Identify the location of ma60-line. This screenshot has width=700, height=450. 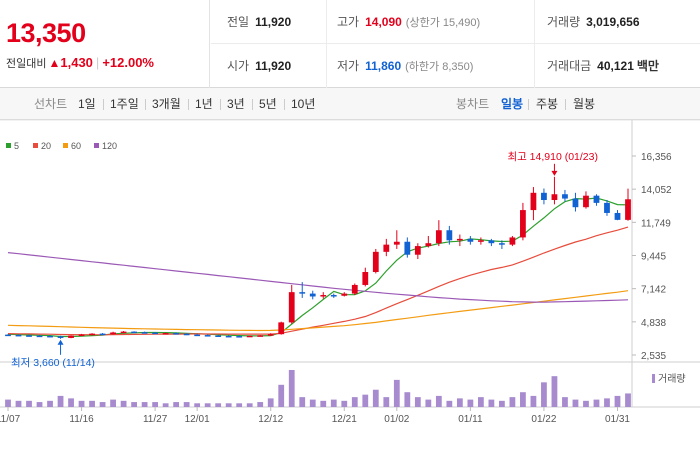
(318, 311).